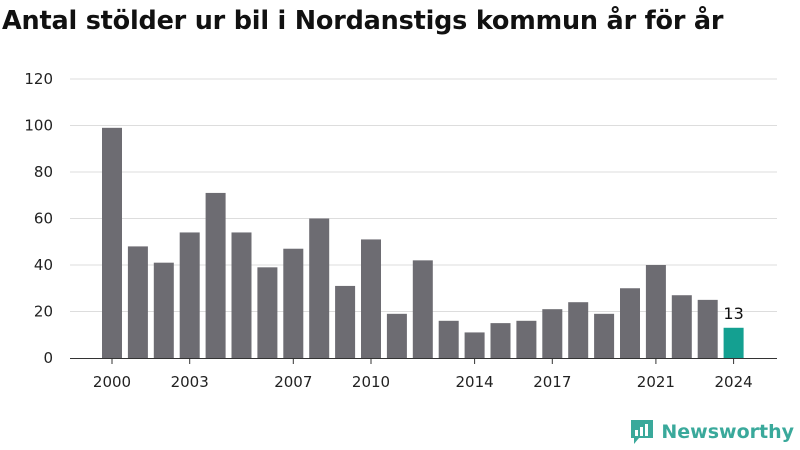 This screenshot has width=800, height=450. I want to click on data-label: 13, so click(733, 313).